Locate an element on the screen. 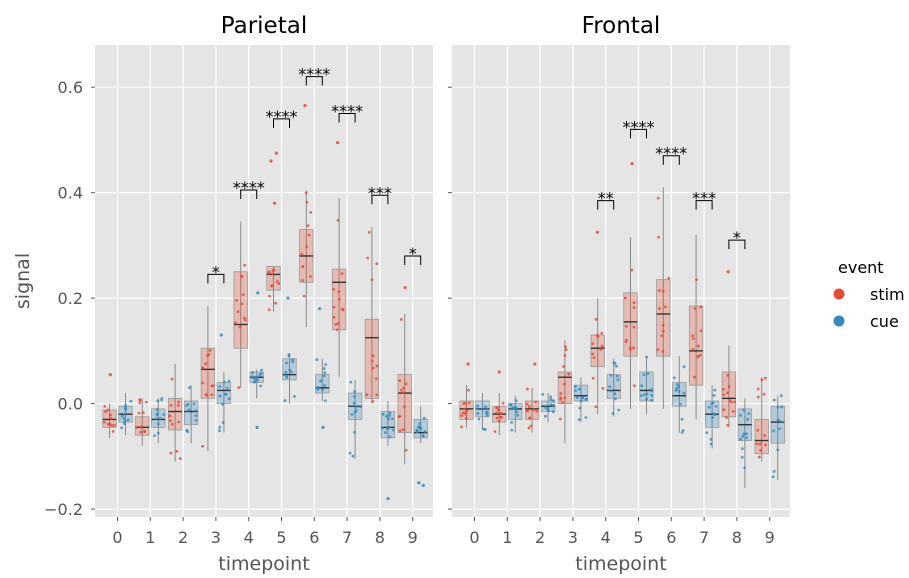 The image size is (909, 578). x-tick-label: 3 is located at coordinates (216, 537).